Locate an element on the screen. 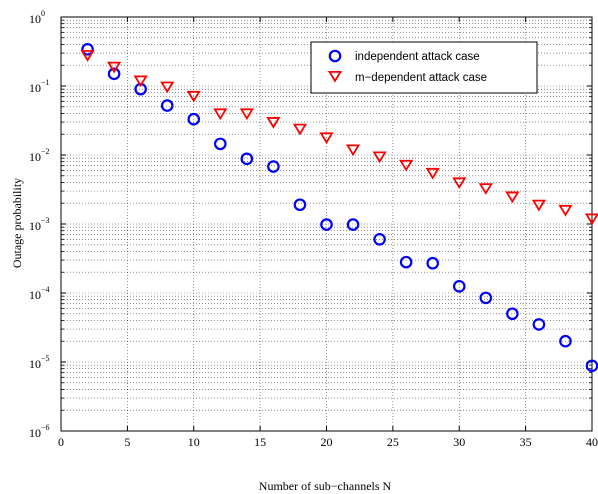 The image size is (598, 494). y-tick-label-1: 10 −5 is located at coordinates (39, 362).